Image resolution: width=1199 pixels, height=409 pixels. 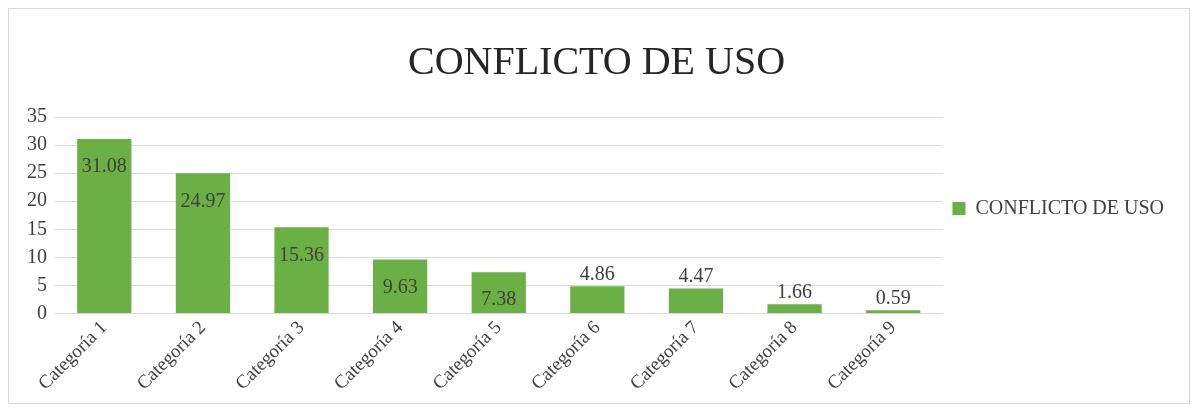 I want to click on data-label: 4.86, so click(x=597, y=272).